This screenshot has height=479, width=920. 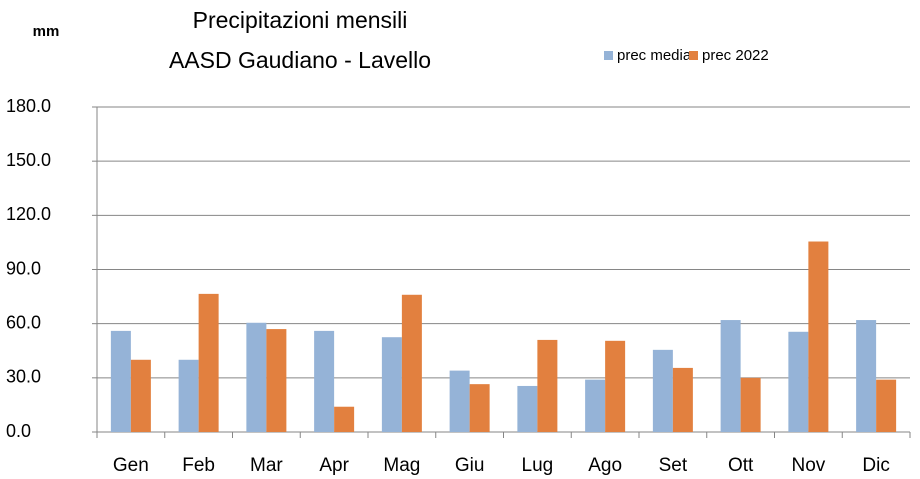 I want to click on x-tick-label: Giu, so click(x=470, y=465).